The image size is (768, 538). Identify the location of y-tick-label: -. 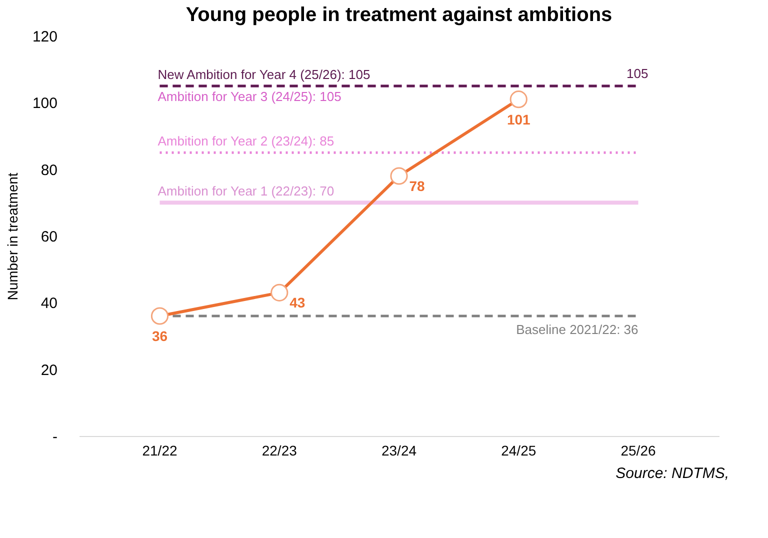
(55, 437).